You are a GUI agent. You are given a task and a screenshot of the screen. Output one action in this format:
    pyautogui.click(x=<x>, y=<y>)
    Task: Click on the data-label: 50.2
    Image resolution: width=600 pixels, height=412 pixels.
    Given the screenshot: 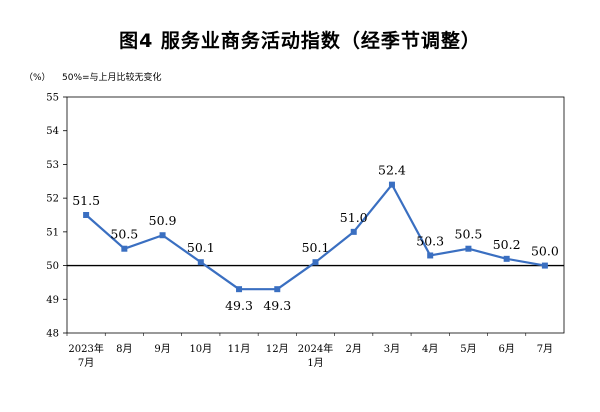 What is the action you would take?
    pyautogui.click(x=507, y=244)
    